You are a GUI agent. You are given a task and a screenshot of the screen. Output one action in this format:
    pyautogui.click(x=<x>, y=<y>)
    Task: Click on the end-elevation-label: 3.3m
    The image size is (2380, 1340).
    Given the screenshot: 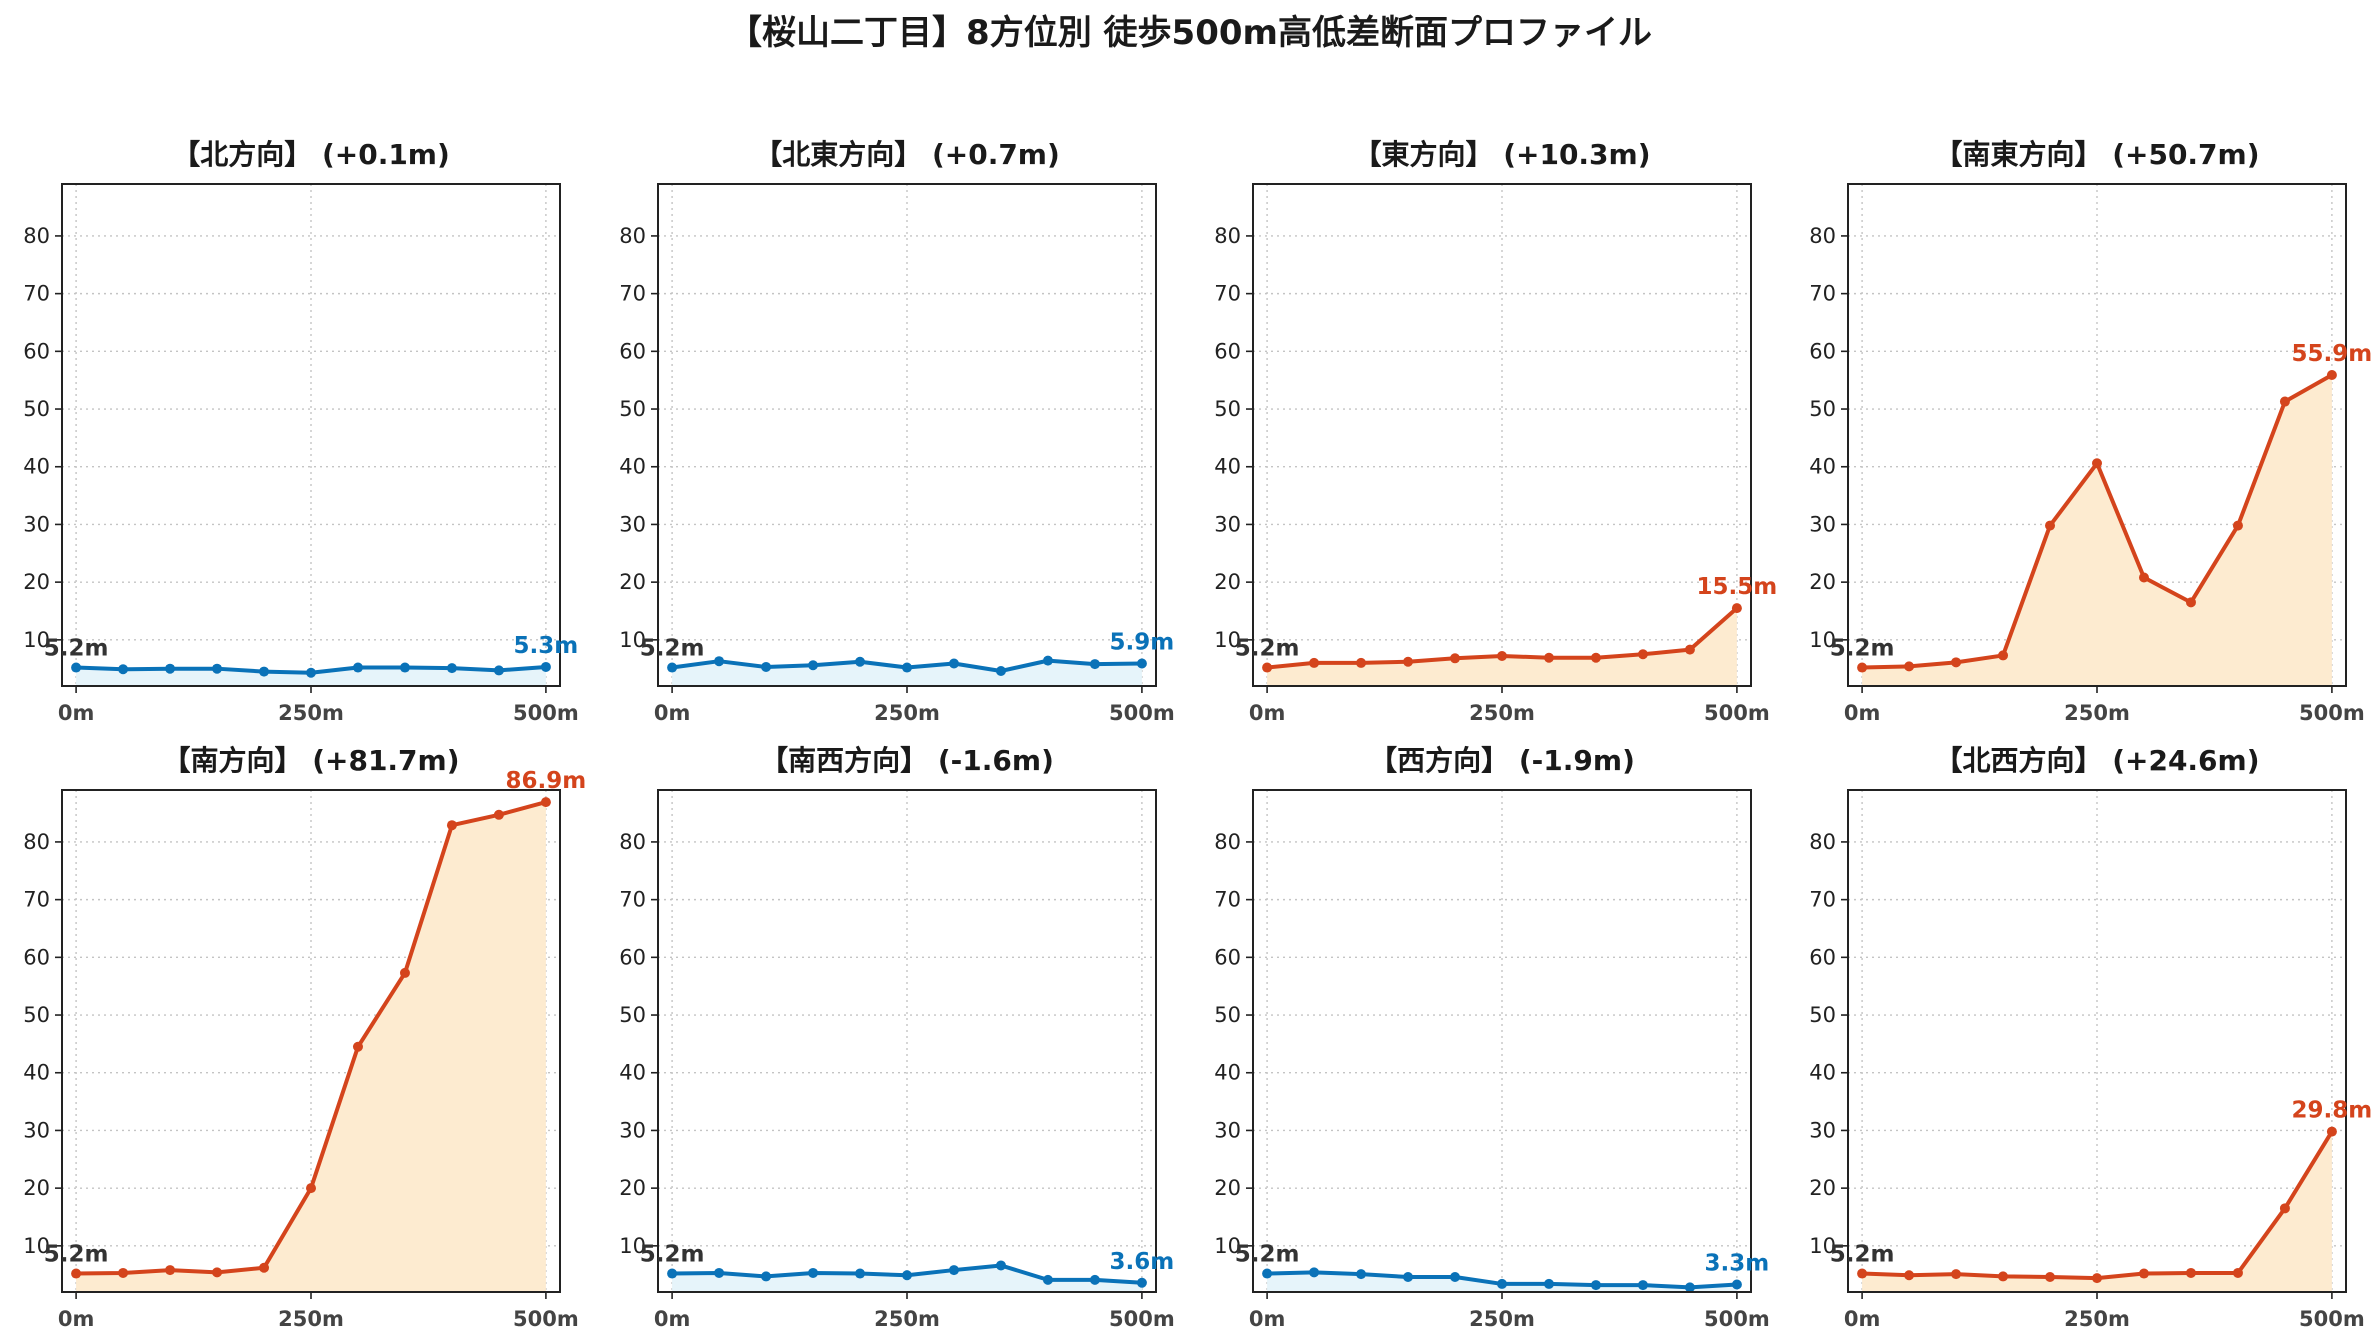 What is the action you would take?
    pyautogui.click(x=1737, y=1263)
    